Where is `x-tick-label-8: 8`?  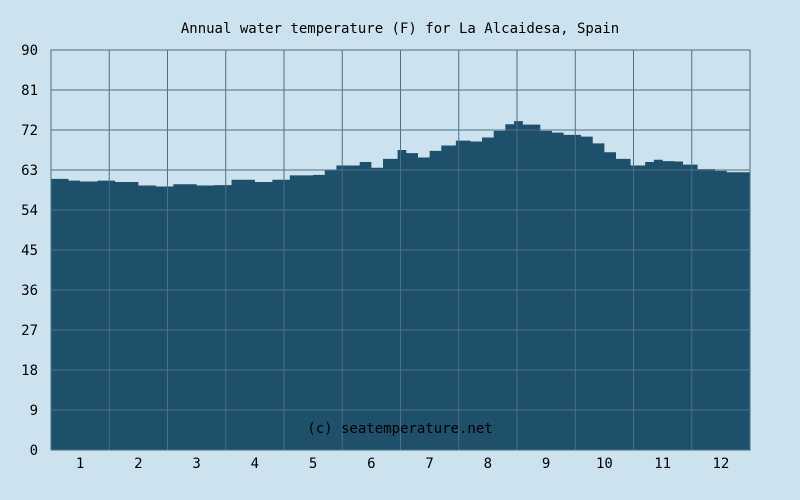
x-tick-label-8: 8 is located at coordinates (488, 464).